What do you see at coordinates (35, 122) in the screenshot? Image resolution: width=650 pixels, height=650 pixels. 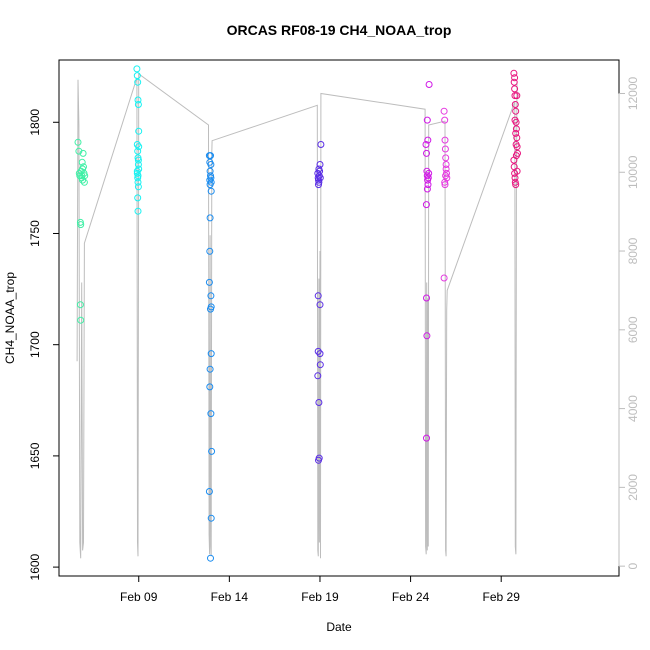 I see `y-tick-label: 1800` at bounding box center [35, 122].